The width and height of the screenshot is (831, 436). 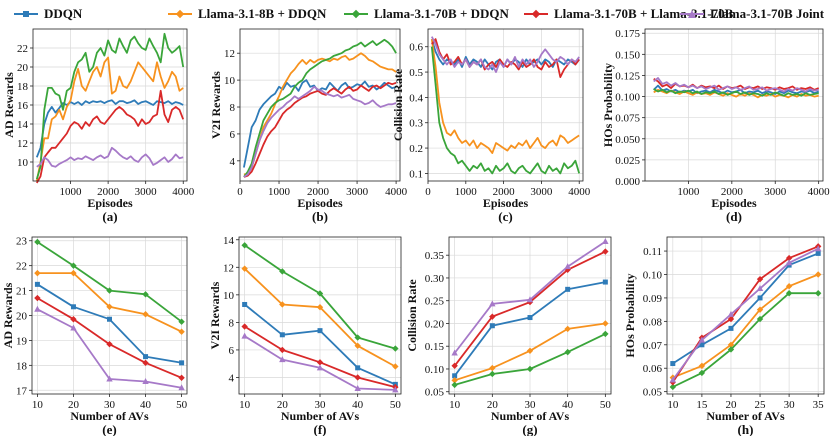 I want to click on y-tick-label: 14, so click(x=229, y=241).